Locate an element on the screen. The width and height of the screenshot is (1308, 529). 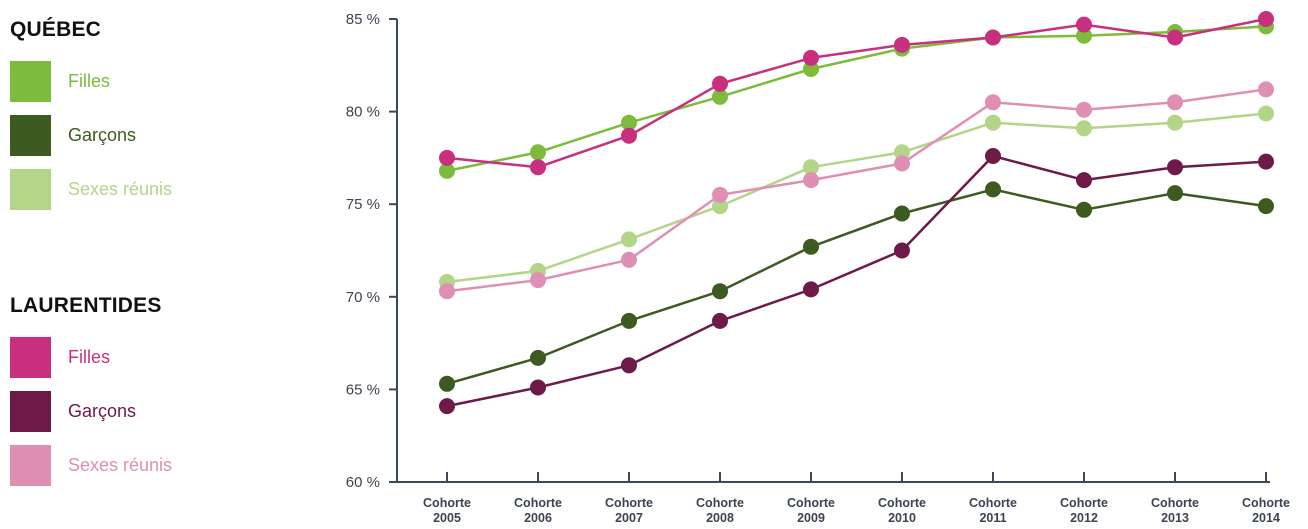
legend-item-laurentides-garcons: Garçons is located at coordinates (91, 411).